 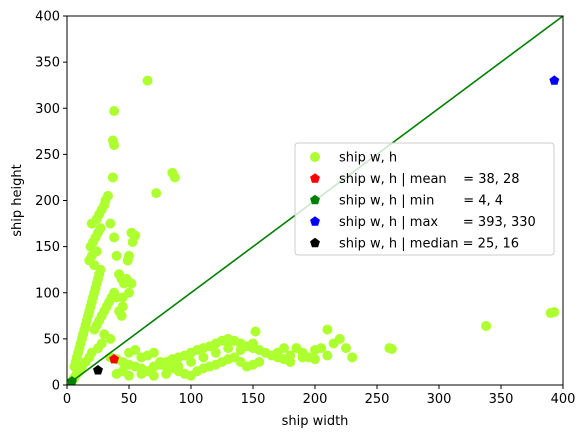 I want to click on y-tick-label: 0, so click(x=56, y=386).